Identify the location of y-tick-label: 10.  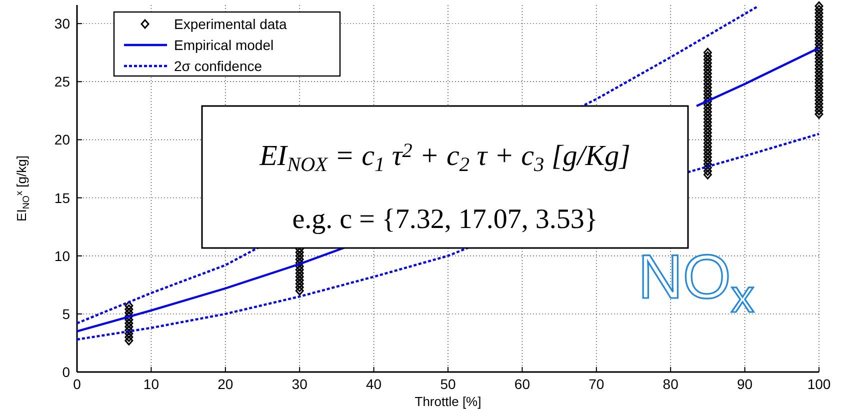
(62, 256).